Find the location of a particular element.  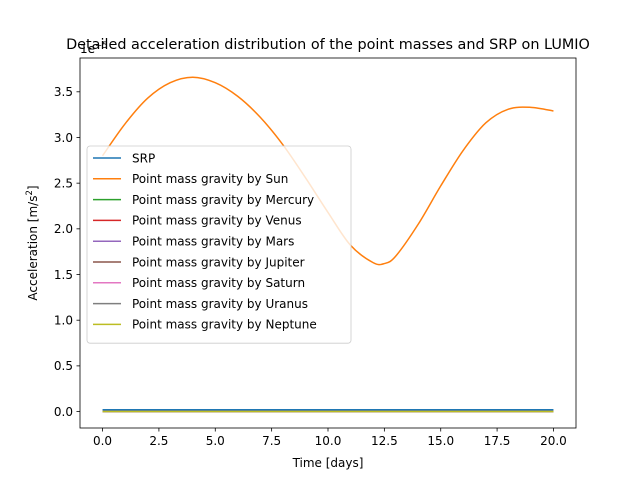

y-axis-label-exponent: 2 is located at coordinates (30, 192).